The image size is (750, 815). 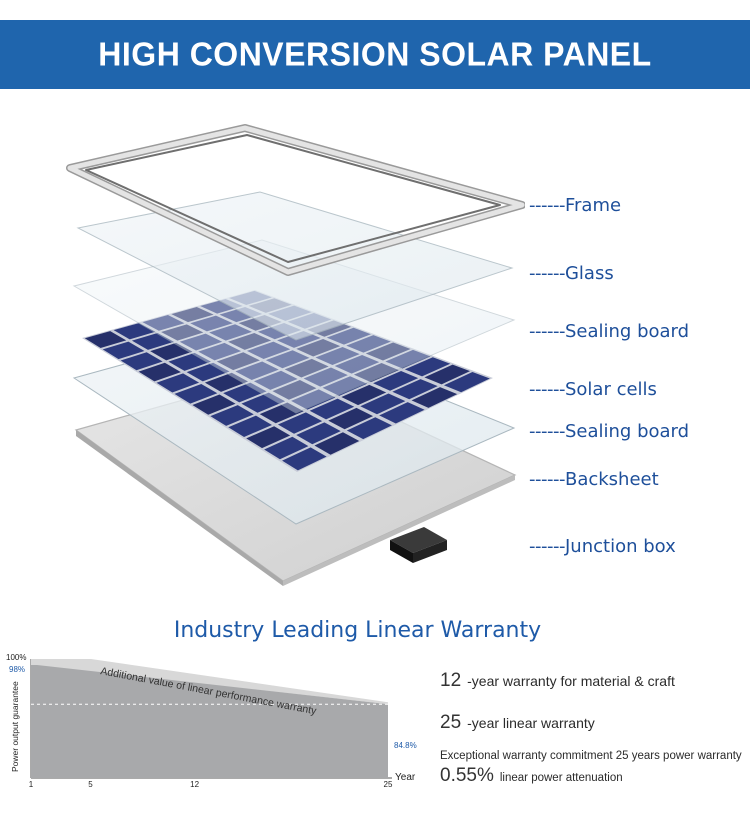 What do you see at coordinates (405, 745) in the screenshot?
I see `chart-end-label: 84.8%` at bounding box center [405, 745].